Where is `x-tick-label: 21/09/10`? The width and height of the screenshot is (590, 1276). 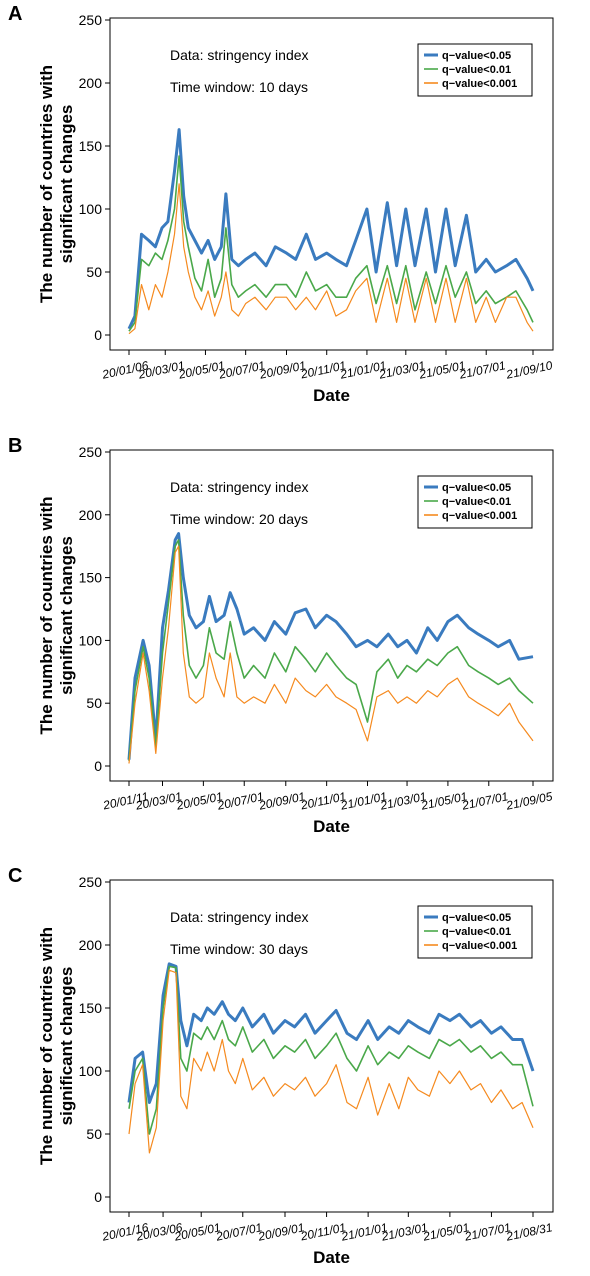 x-tick-label: 21/09/10 is located at coordinates (529, 370).